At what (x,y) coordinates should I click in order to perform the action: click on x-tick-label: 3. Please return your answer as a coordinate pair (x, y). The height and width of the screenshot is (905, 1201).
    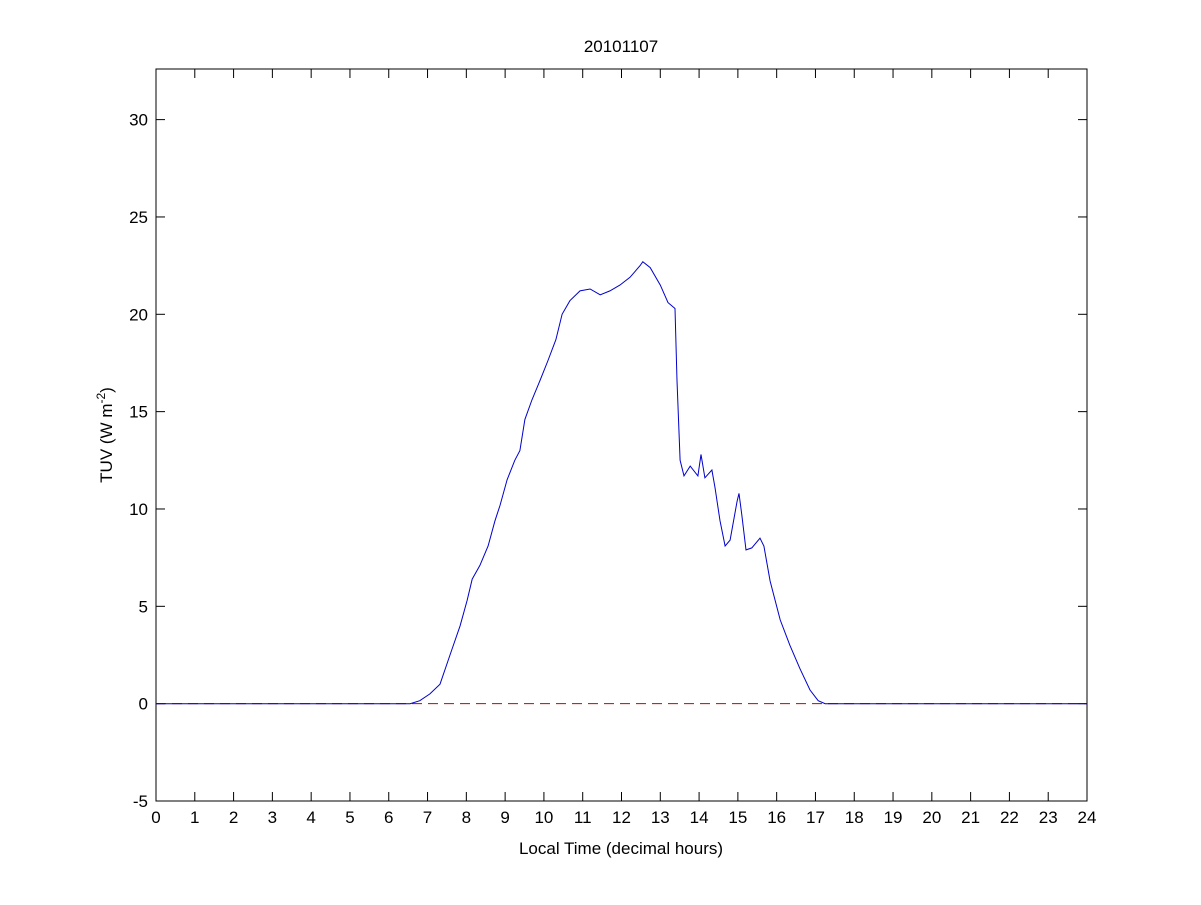
    Looking at the image, I should click on (272, 817).